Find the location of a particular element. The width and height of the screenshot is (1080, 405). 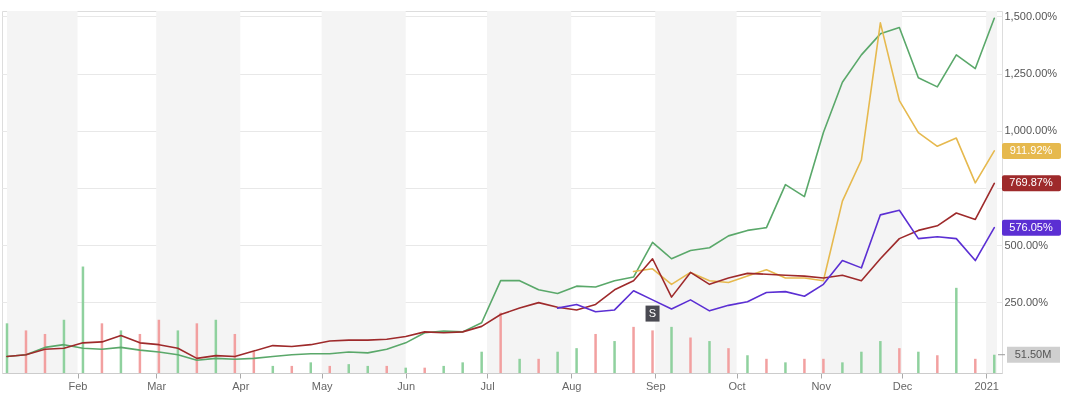

x-tick-label: Mar is located at coordinates (157, 385).